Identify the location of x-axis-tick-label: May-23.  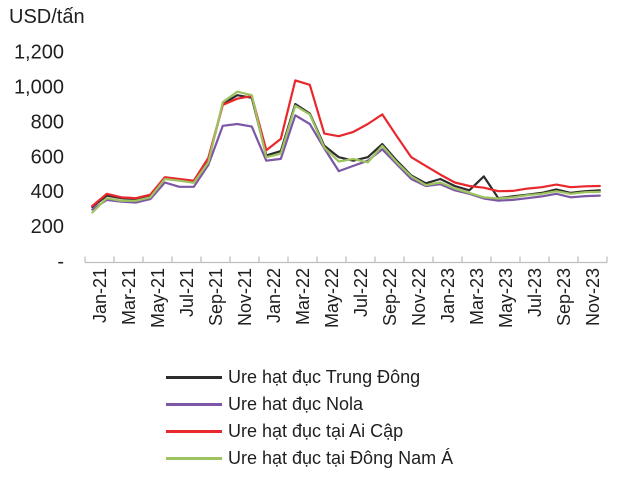
(506, 298).